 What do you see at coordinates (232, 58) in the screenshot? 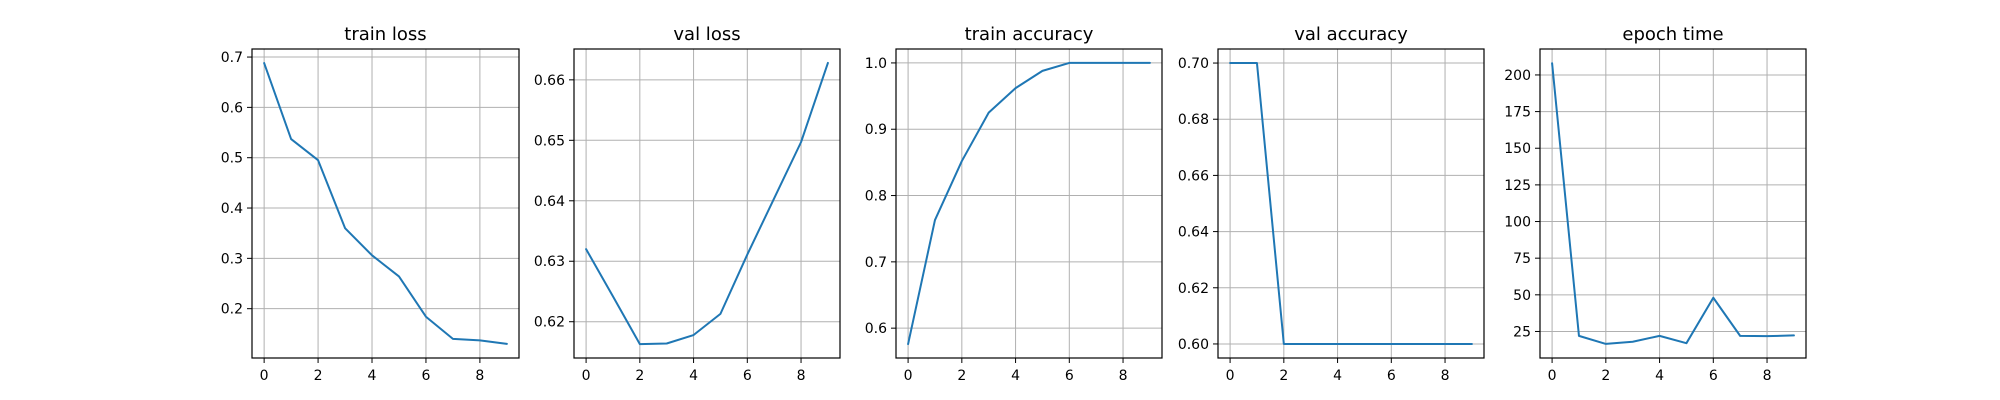
I see `train-loss-y-tick-label: 0.7` at bounding box center [232, 58].